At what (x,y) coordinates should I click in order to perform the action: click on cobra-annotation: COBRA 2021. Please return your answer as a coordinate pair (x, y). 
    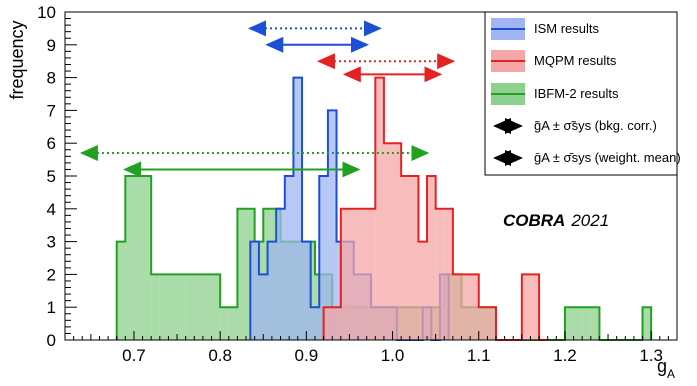
    Looking at the image, I should click on (556, 220).